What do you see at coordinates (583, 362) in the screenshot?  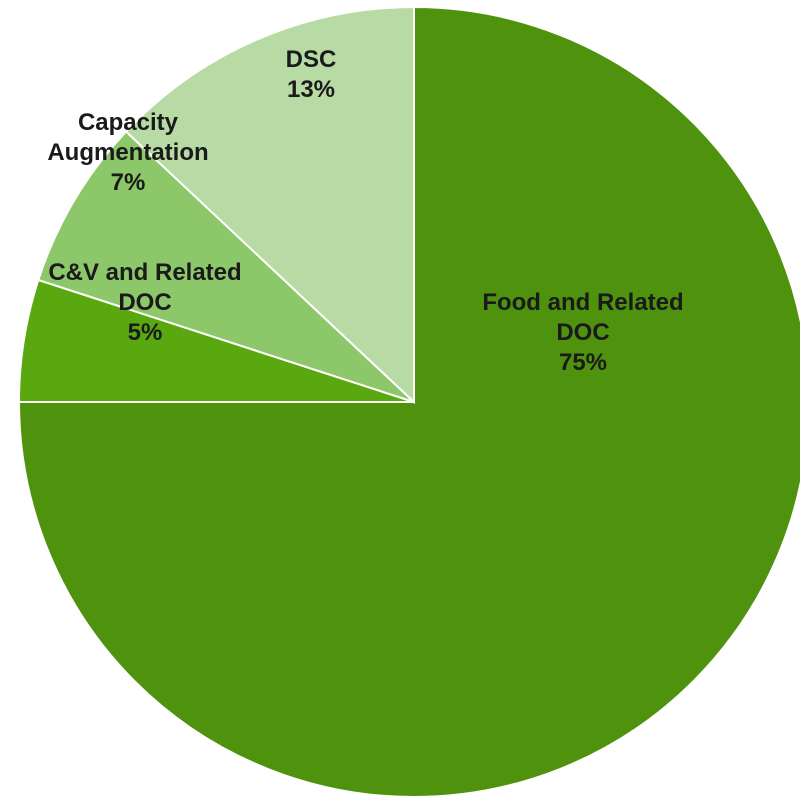 I see `slice-label-0-line-2: 75%` at bounding box center [583, 362].